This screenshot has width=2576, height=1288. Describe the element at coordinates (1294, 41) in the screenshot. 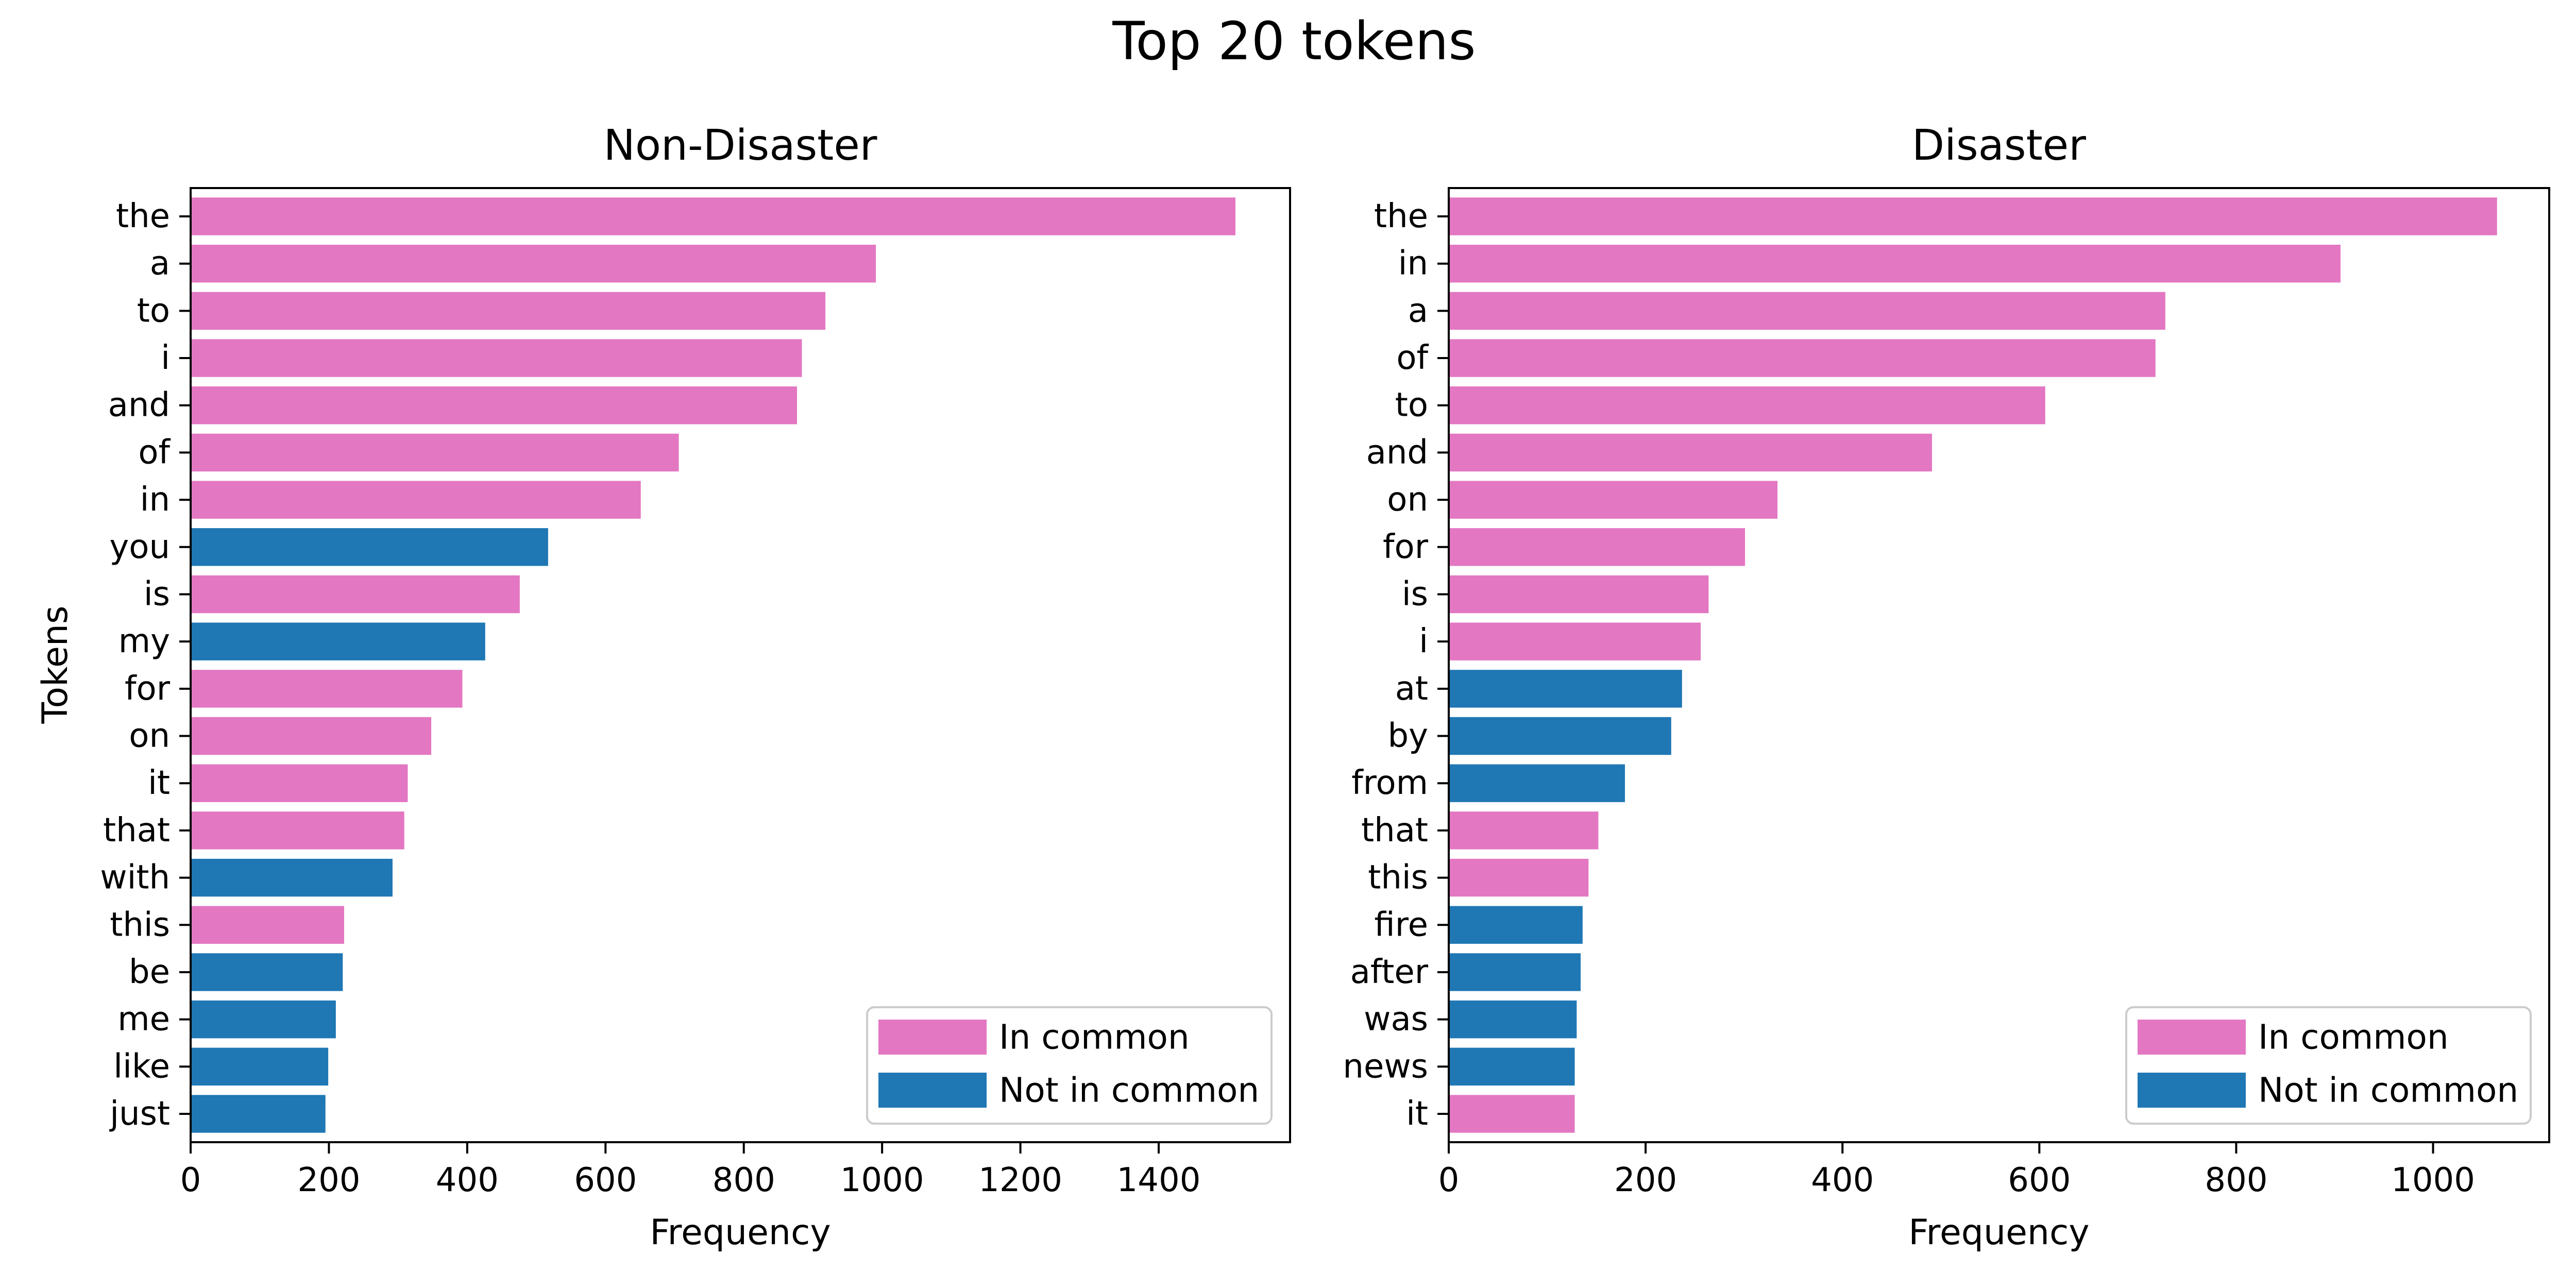

I see `figure-title: Top 20 tokens` at that location.